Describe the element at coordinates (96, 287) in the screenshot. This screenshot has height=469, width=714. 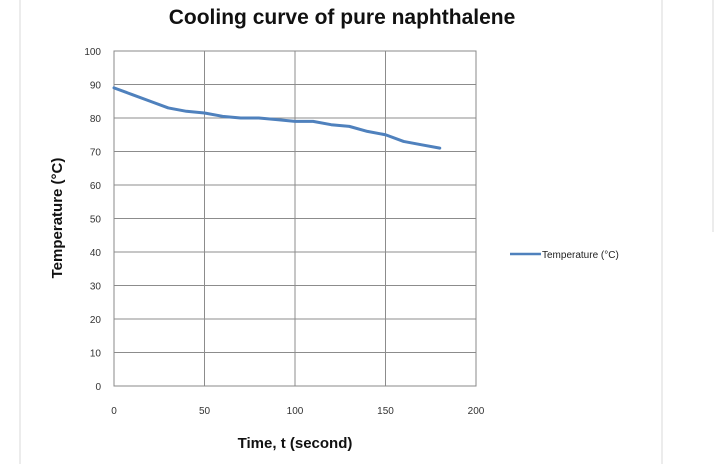
I see `y-tick-label: 30` at that location.